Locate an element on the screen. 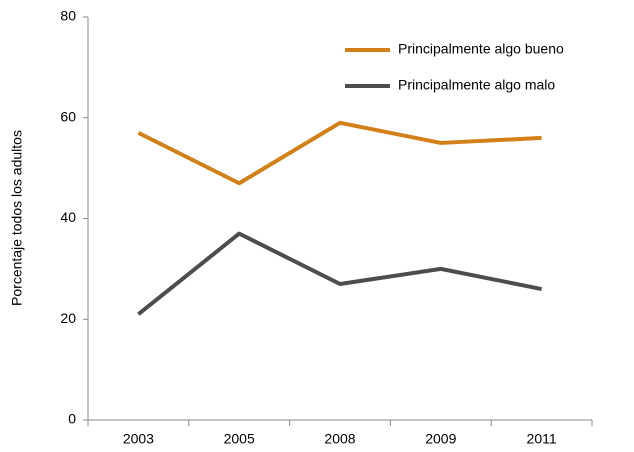 Image resolution: width=634 pixels, height=452 pixels. x-tick-label: 2008 is located at coordinates (339, 439).